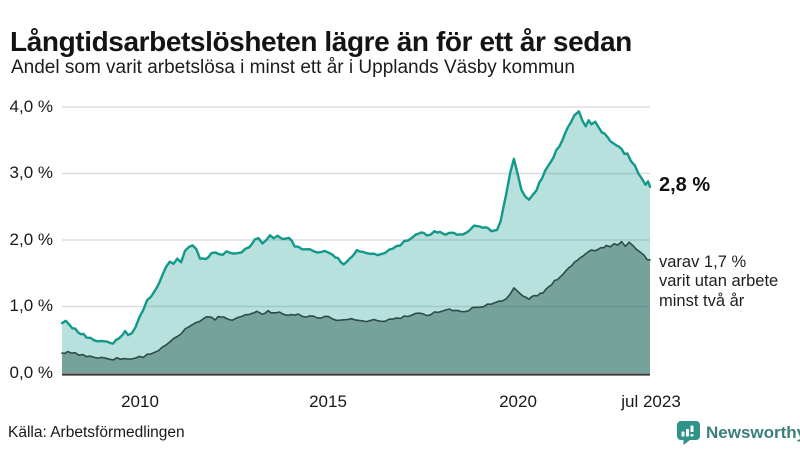 This screenshot has width=800, height=450. What do you see at coordinates (31, 372) in the screenshot?
I see `y-axis-tick-label: 0,0 %` at bounding box center [31, 372].